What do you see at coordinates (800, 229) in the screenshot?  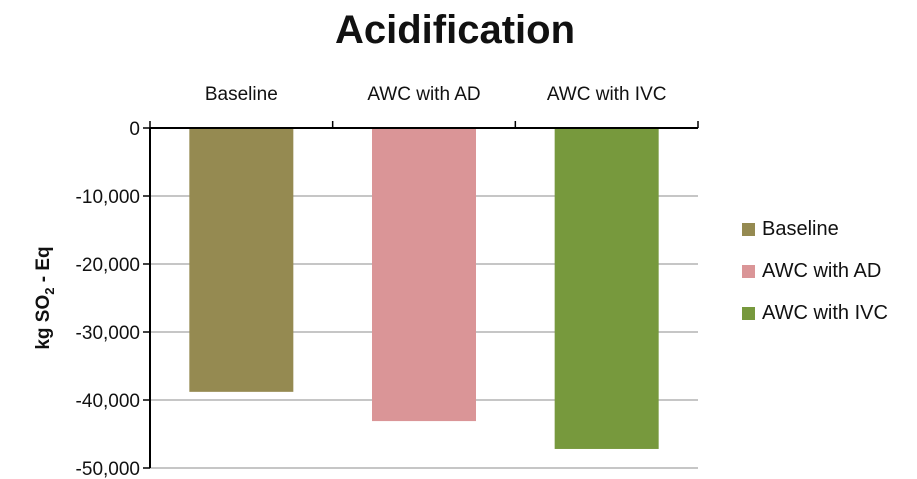 I see `legend-entry: Baseline` at bounding box center [800, 229].